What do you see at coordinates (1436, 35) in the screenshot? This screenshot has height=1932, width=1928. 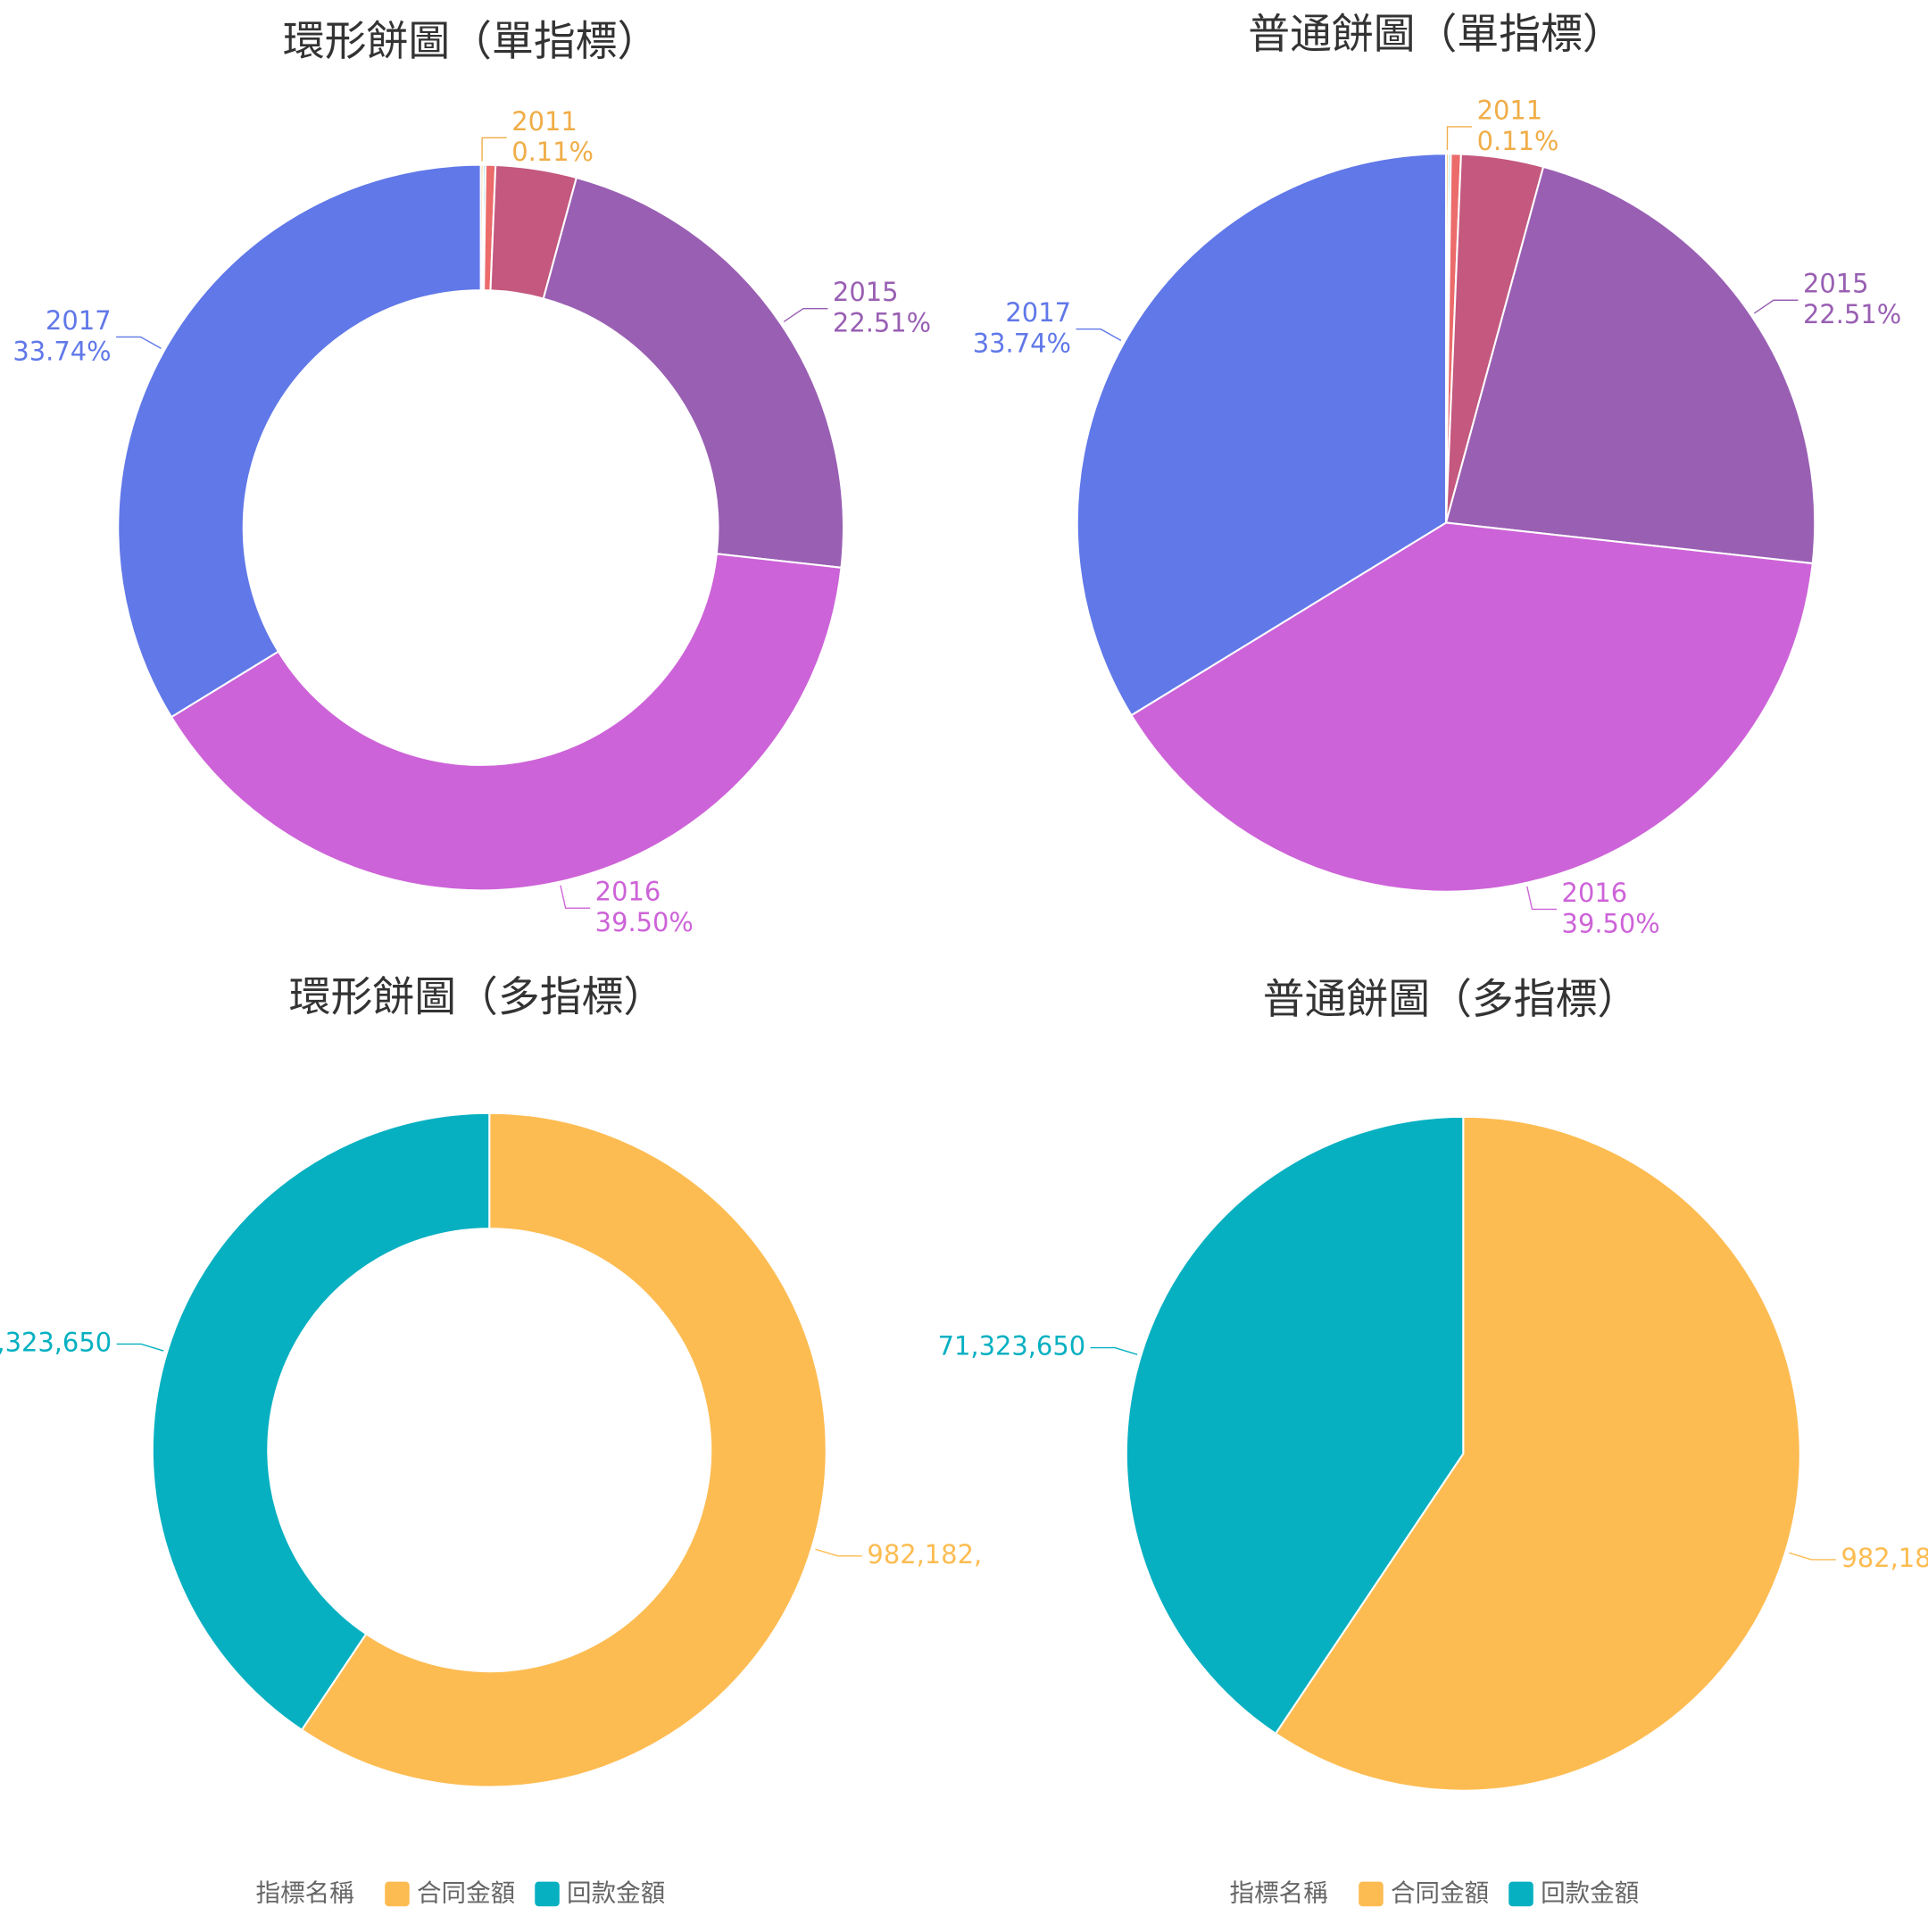 I see `chart-title: 普通餅圖（單指標）` at bounding box center [1436, 35].